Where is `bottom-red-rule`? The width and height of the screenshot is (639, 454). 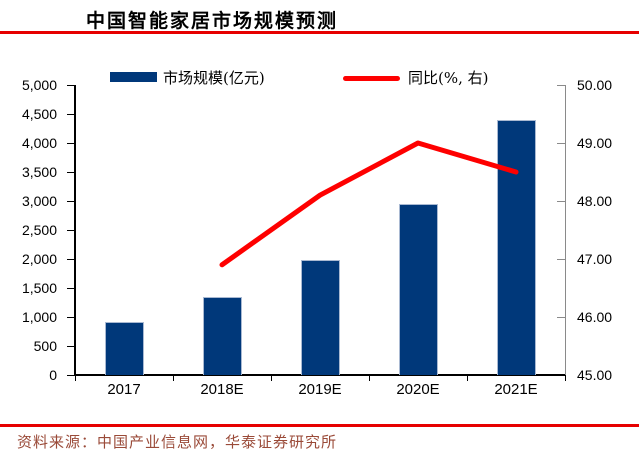 bottom-red-rule is located at coordinates (319, 425).